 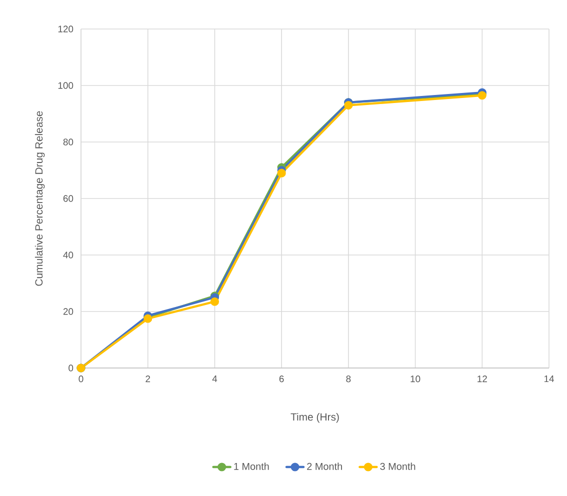 What do you see at coordinates (398, 466) in the screenshot?
I see `legend-label: 3 Month` at bounding box center [398, 466].